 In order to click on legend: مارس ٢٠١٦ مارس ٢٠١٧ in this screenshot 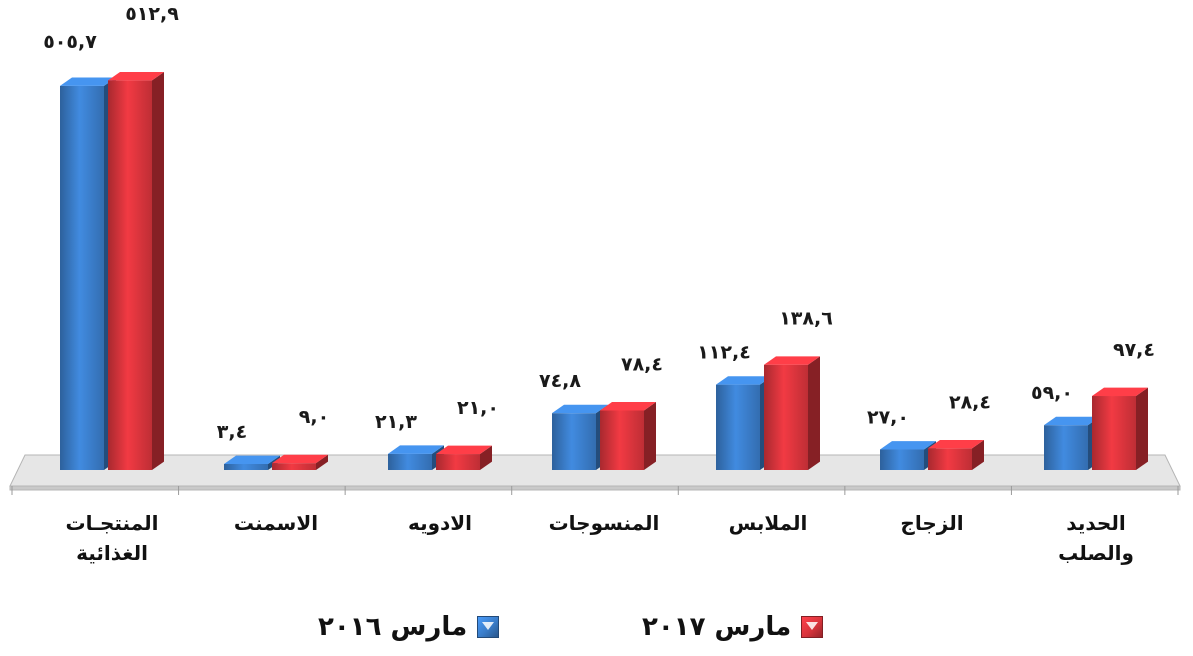, I will do `click(596, 632)`.